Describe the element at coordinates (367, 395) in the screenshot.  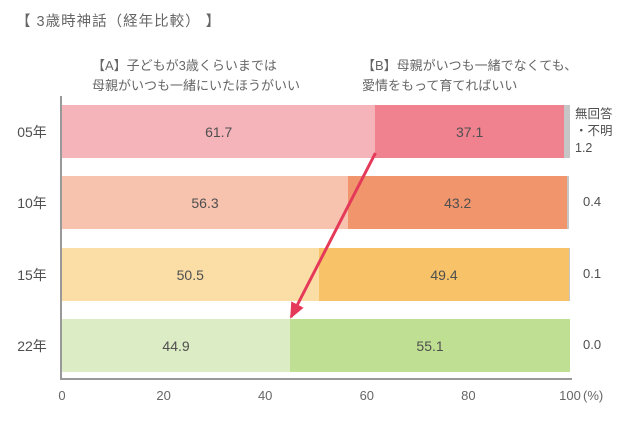
I see `x-tick-label: 60` at that location.